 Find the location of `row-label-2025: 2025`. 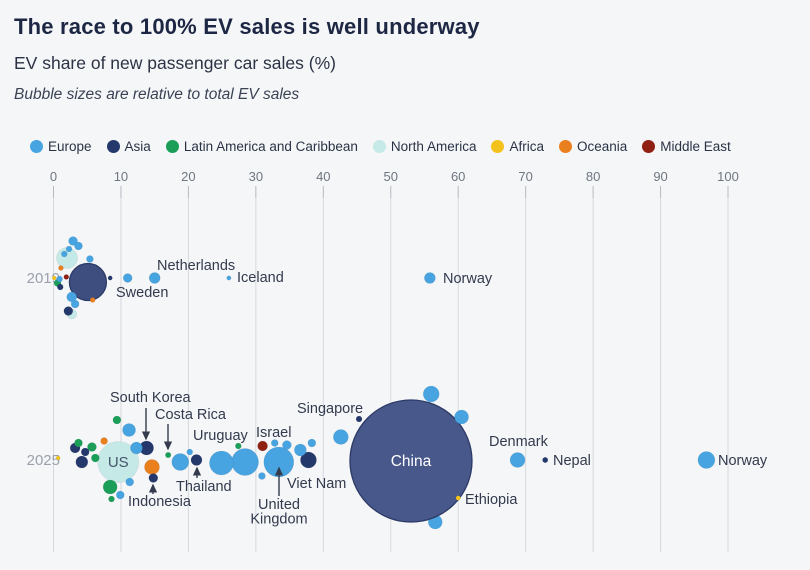

row-label-2025: 2025 is located at coordinates (43, 460).